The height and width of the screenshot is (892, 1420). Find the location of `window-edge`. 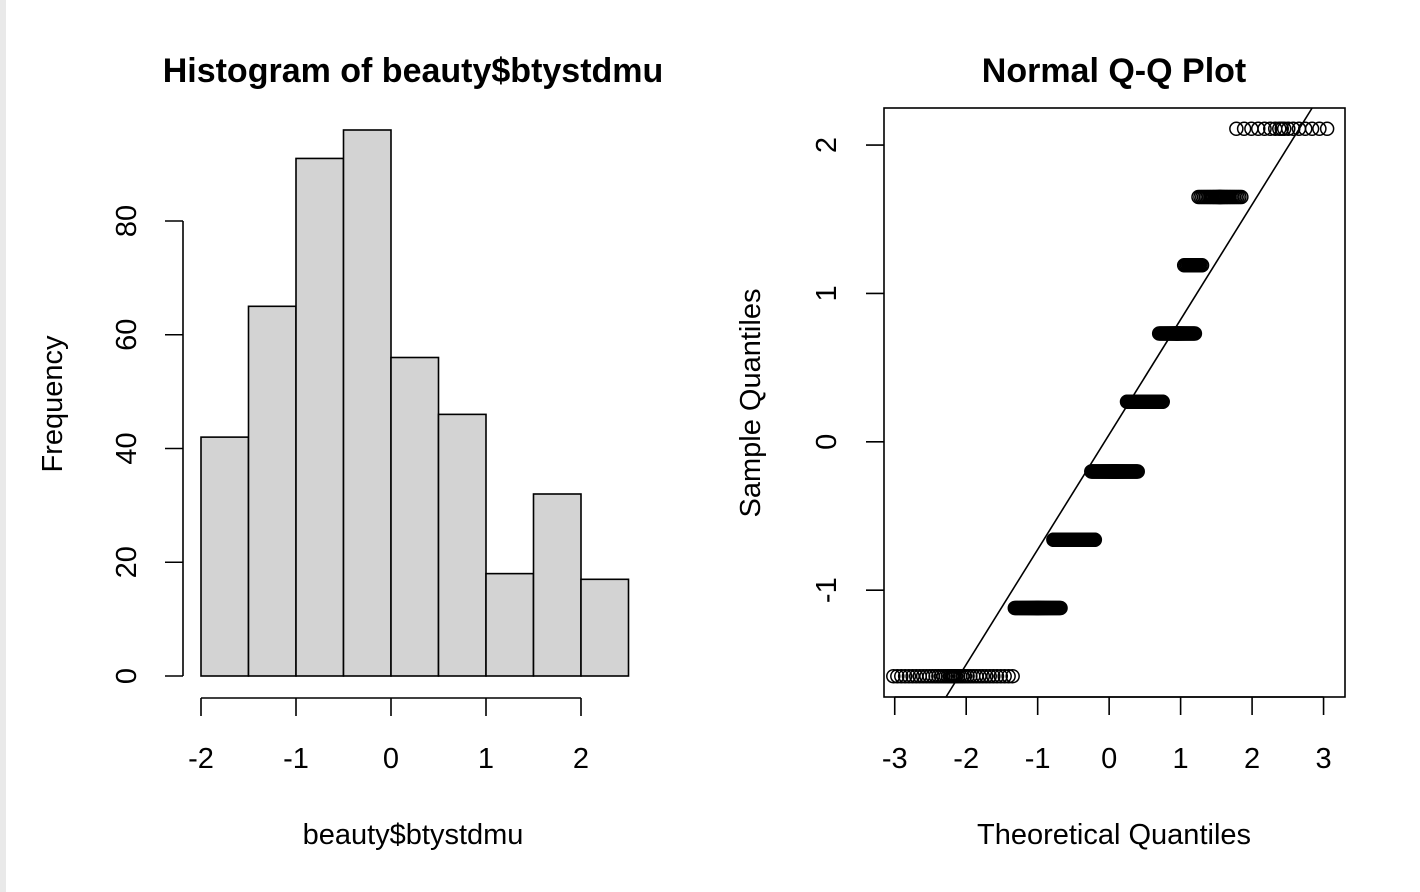

window-edge is located at coordinates (3, 446).